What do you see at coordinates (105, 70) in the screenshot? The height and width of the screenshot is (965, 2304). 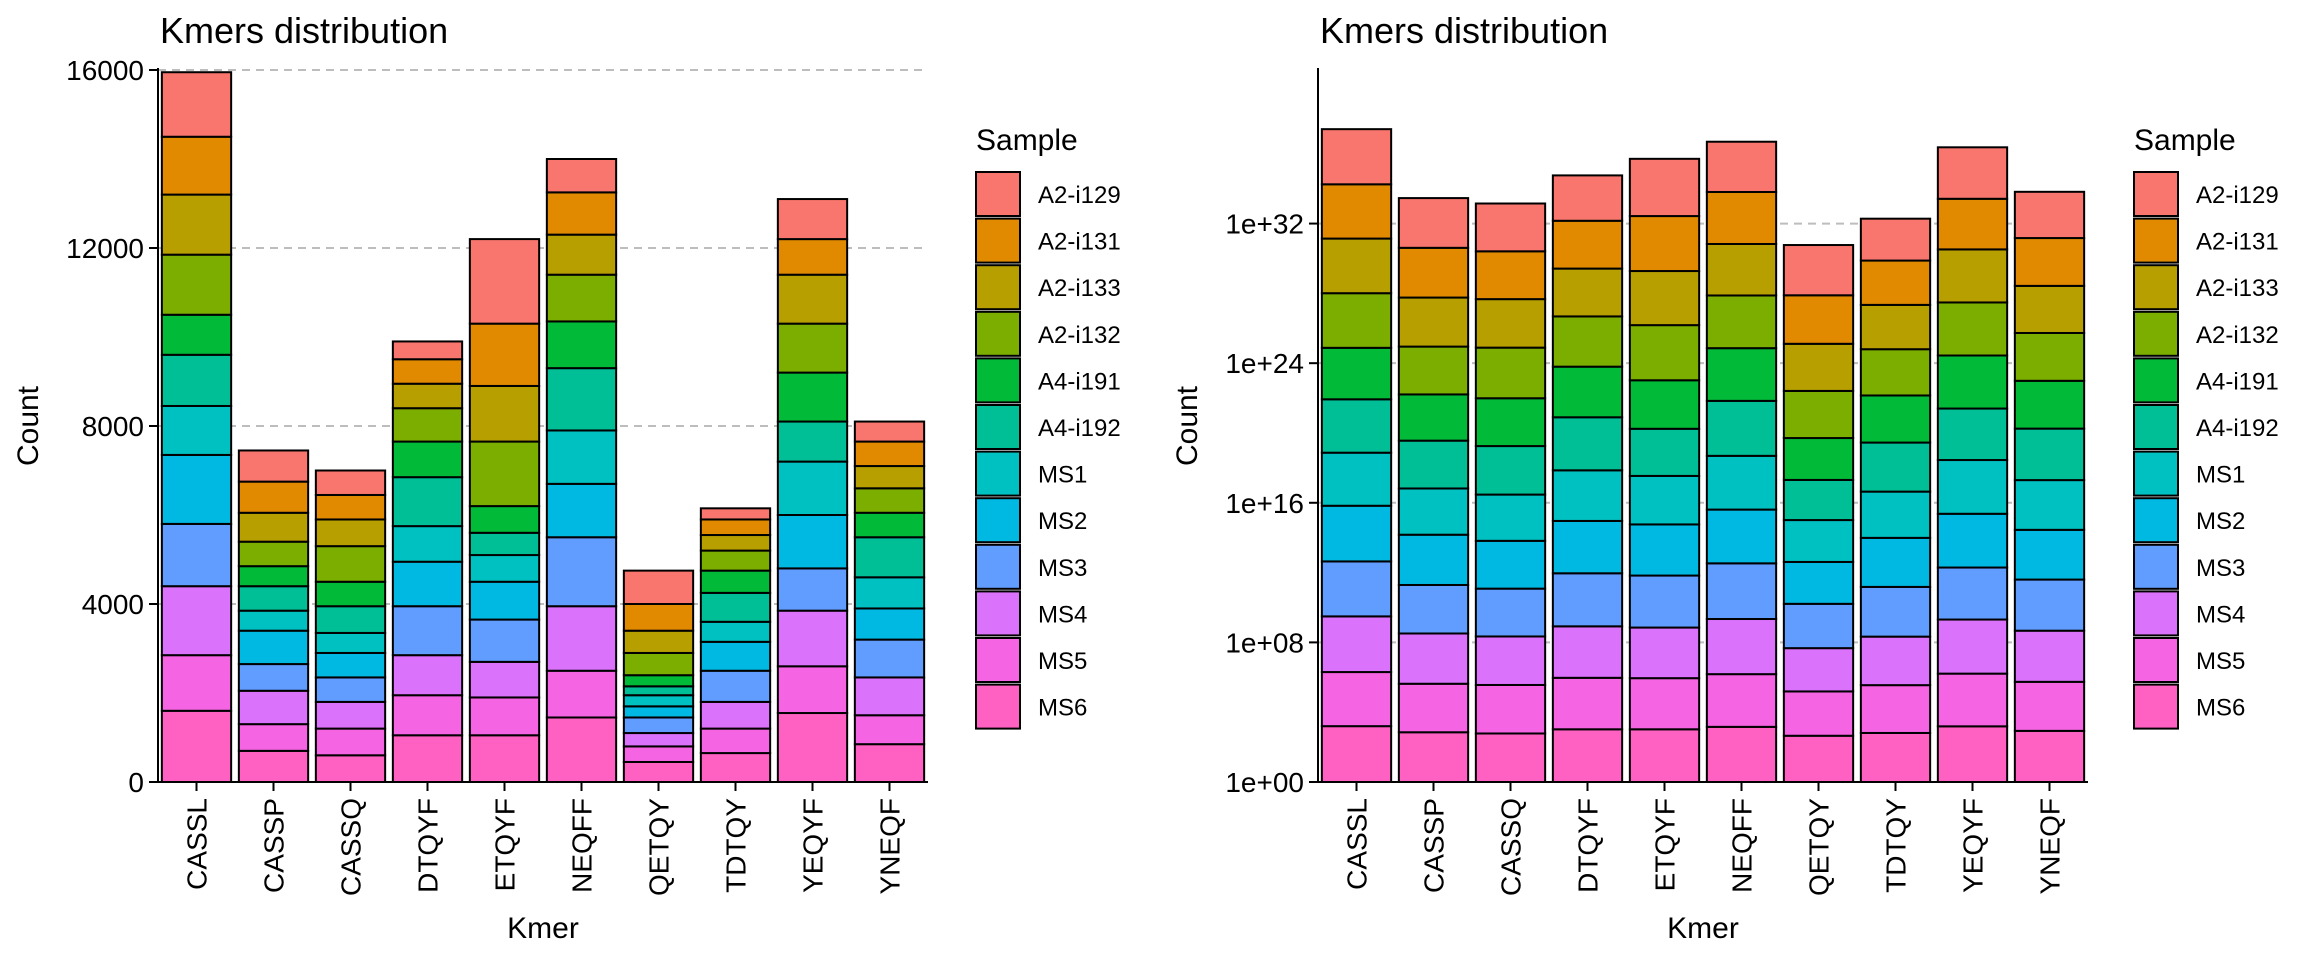 I see `y-tick-label: 16000` at bounding box center [105, 70].